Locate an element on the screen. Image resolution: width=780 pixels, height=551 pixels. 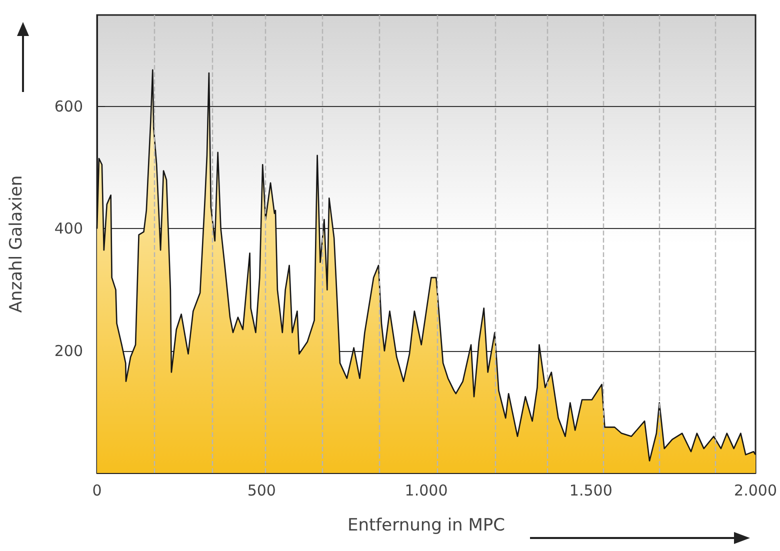
x-tick-label: 1.500 is located at coordinates (590, 491).